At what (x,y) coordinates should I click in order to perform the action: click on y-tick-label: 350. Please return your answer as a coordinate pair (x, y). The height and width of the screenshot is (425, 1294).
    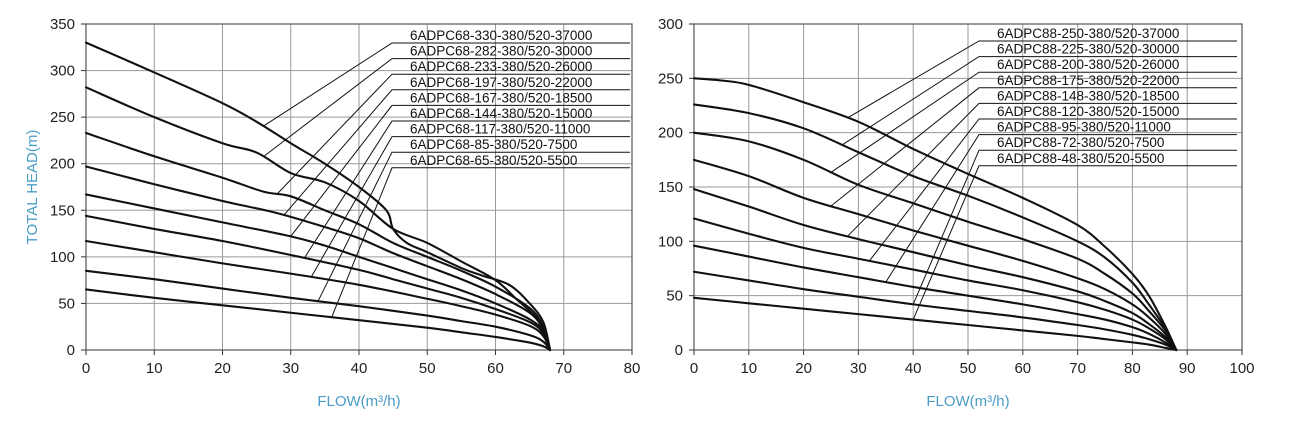
    Looking at the image, I should click on (62, 24).